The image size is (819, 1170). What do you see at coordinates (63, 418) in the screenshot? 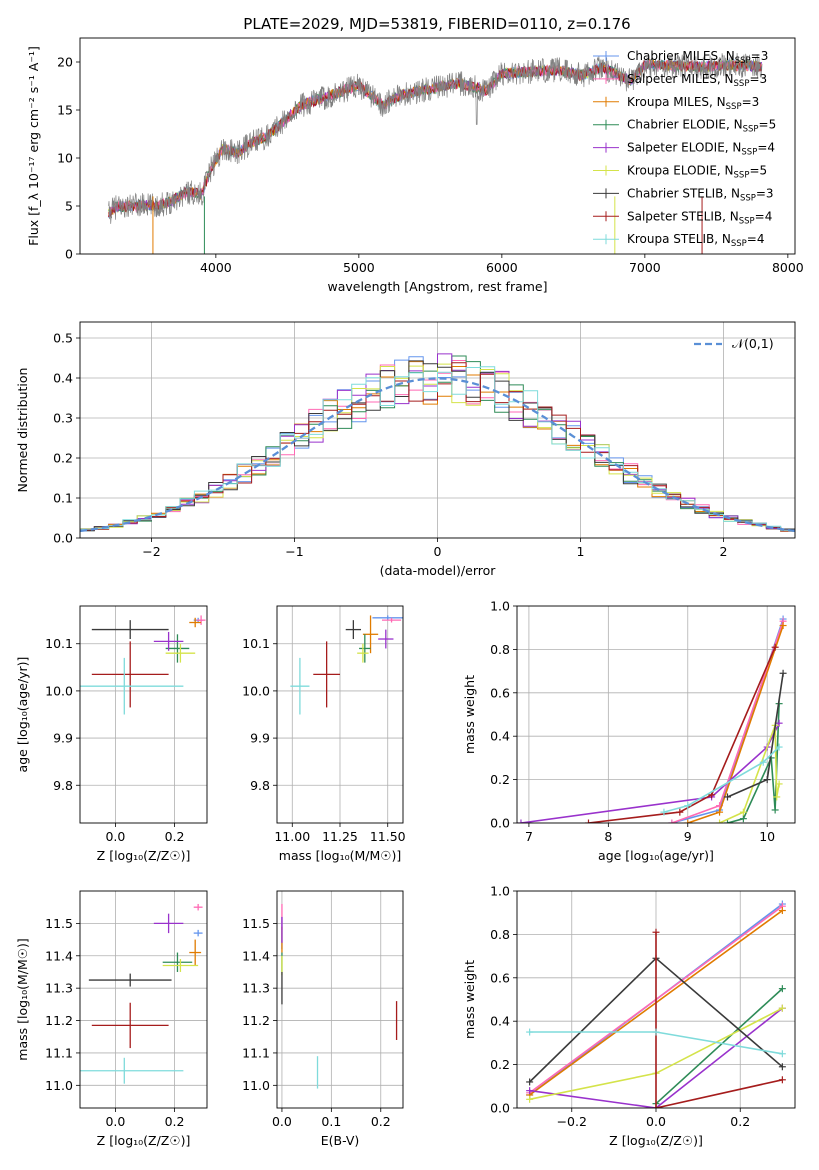
I see `y-tick-label: 0.3` at bounding box center [63, 418].